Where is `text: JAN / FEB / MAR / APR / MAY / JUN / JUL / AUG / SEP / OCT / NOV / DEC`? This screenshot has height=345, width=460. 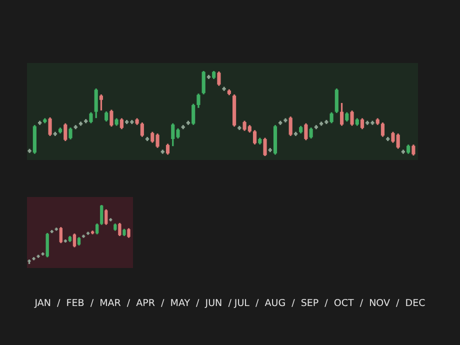
text: JAN / FEB / MAR / APR / MAY / JUN / JUL / AUG / SEP / OCT / NOV / DEC is located at coordinates (229, 303).